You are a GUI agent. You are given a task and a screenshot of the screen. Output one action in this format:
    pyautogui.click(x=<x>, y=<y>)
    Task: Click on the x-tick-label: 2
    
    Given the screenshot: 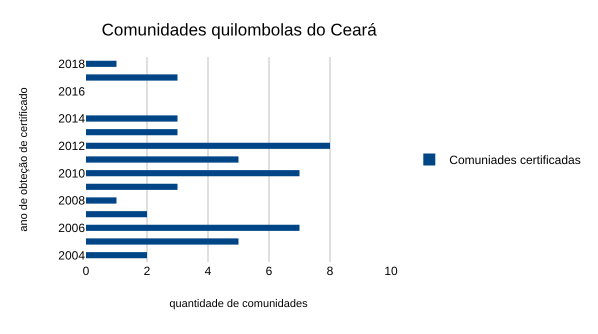 What is the action you would take?
    pyautogui.click(x=147, y=271)
    